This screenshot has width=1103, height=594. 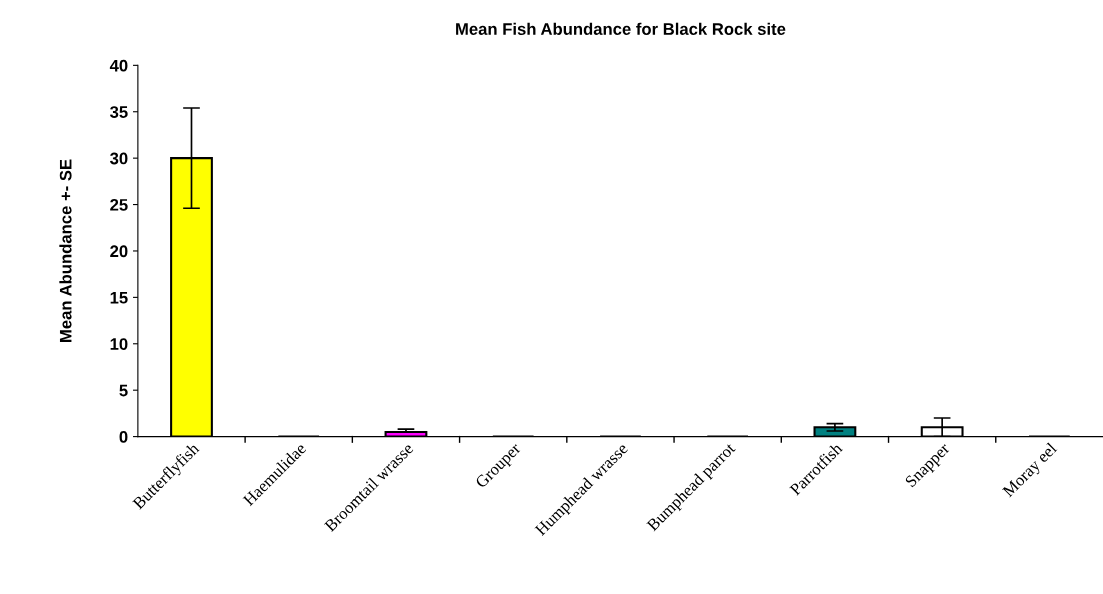 What do you see at coordinates (65, 250) in the screenshot?
I see `y-axis-title: Mean Abundance +- SE` at bounding box center [65, 250].